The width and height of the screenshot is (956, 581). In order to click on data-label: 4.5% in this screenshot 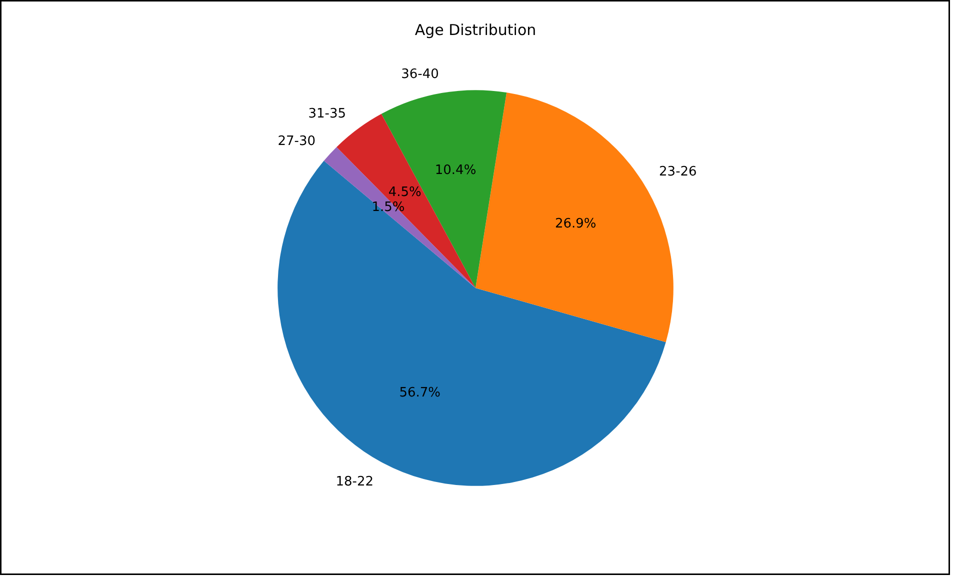, I will do `click(405, 192)`.